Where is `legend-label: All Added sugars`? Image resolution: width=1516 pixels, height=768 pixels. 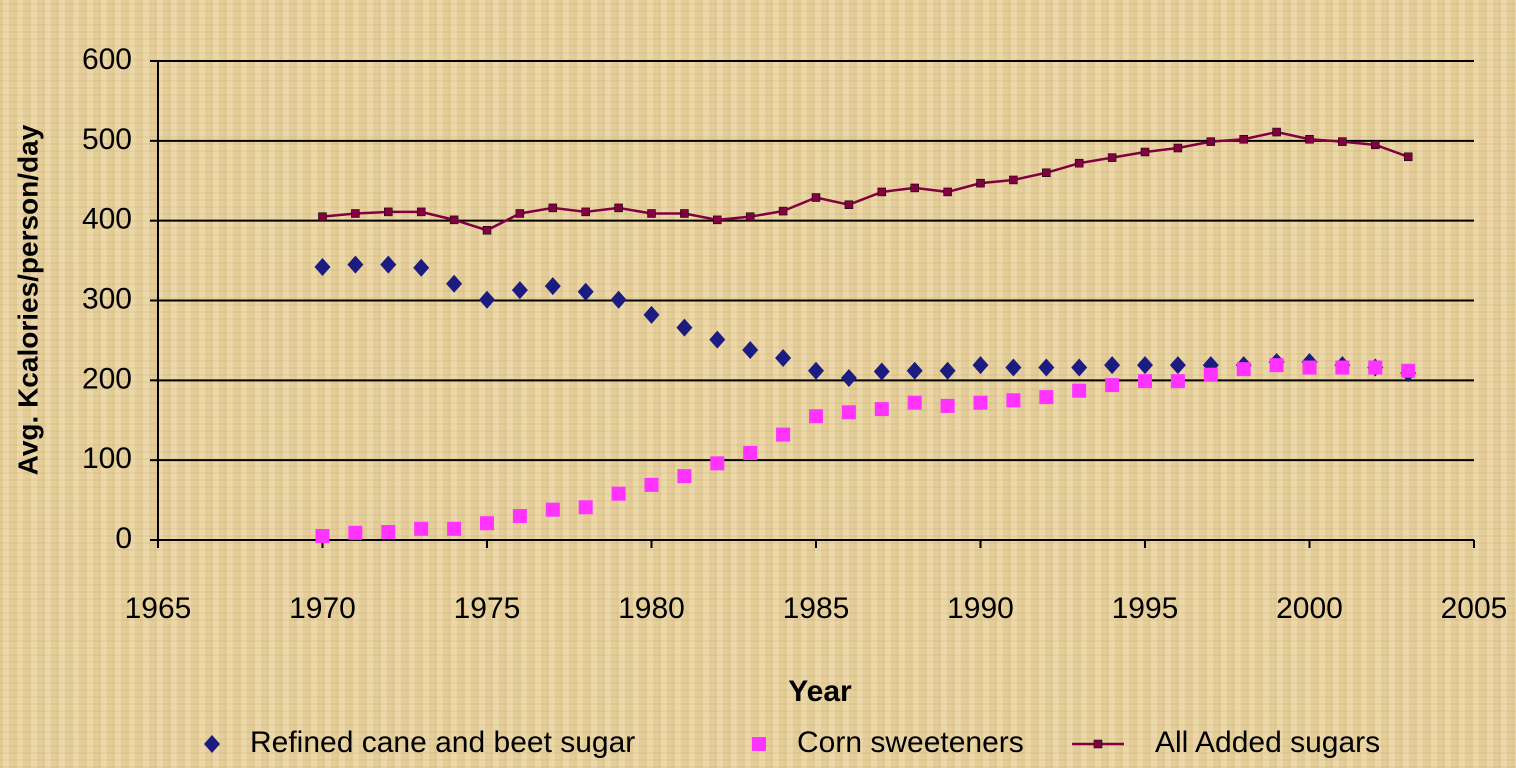 legend-label: All Added sugars is located at coordinates (1267, 742).